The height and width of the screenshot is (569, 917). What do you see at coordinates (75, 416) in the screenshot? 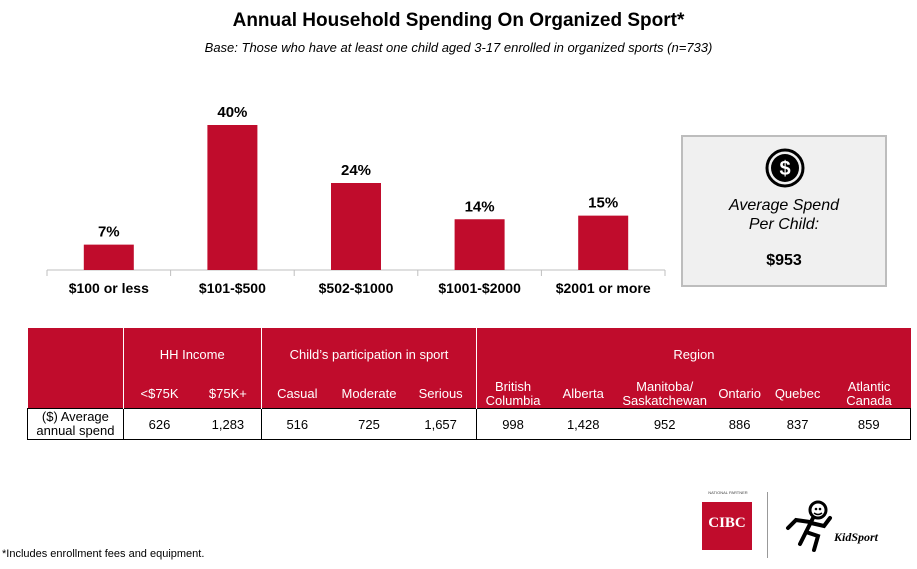
I see `row-label-line1: ($) Average` at bounding box center [75, 416].